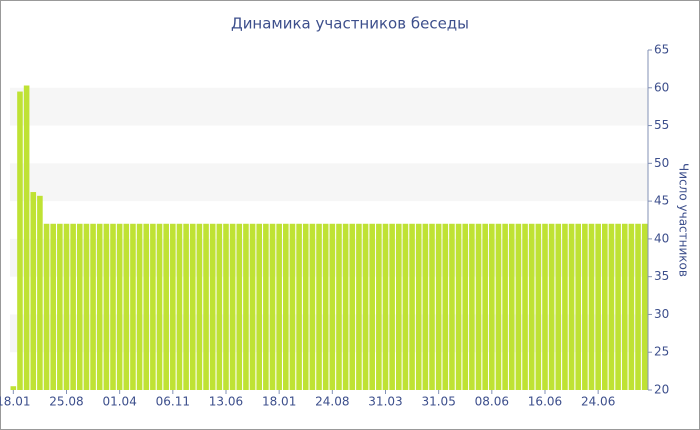  What do you see at coordinates (661, 87) in the screenshot?
I see `y-tick-label: 60` at bounding box center [661, 87].